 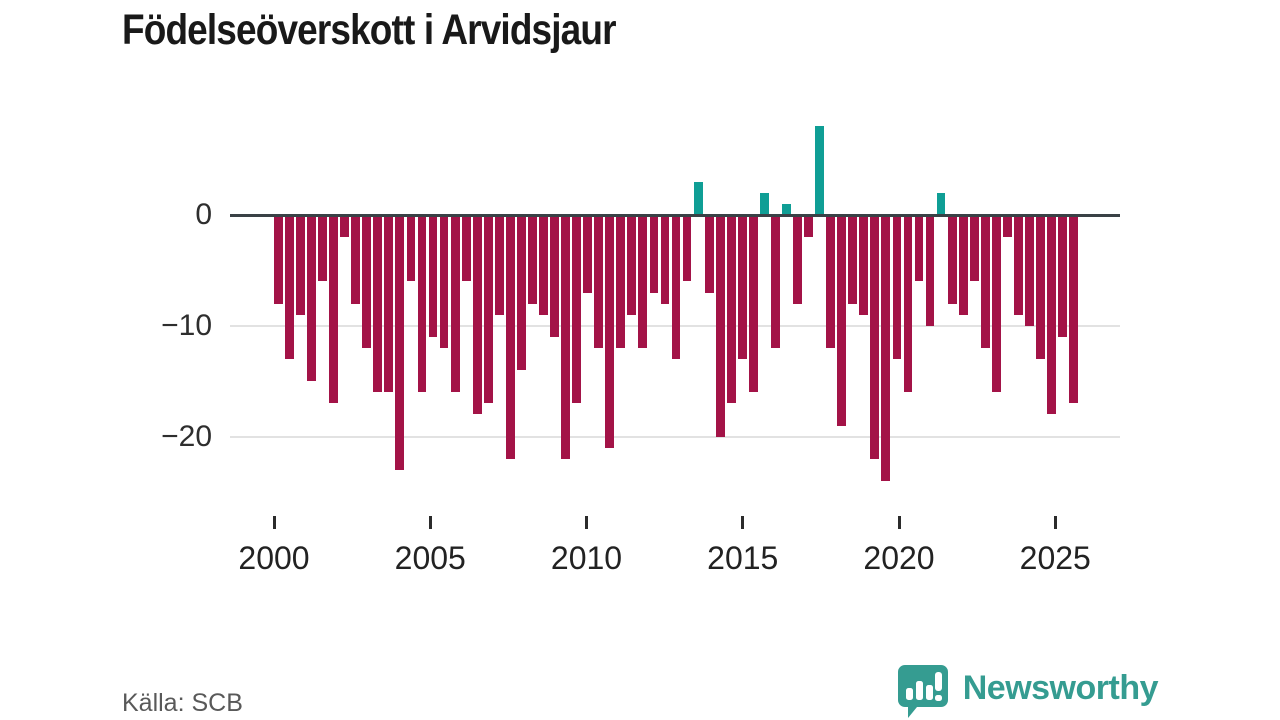 What do you see at coordinates (586, 558) in the screenshot?
I see `x-axis-label: 2010` at bounding box center [586, 558].